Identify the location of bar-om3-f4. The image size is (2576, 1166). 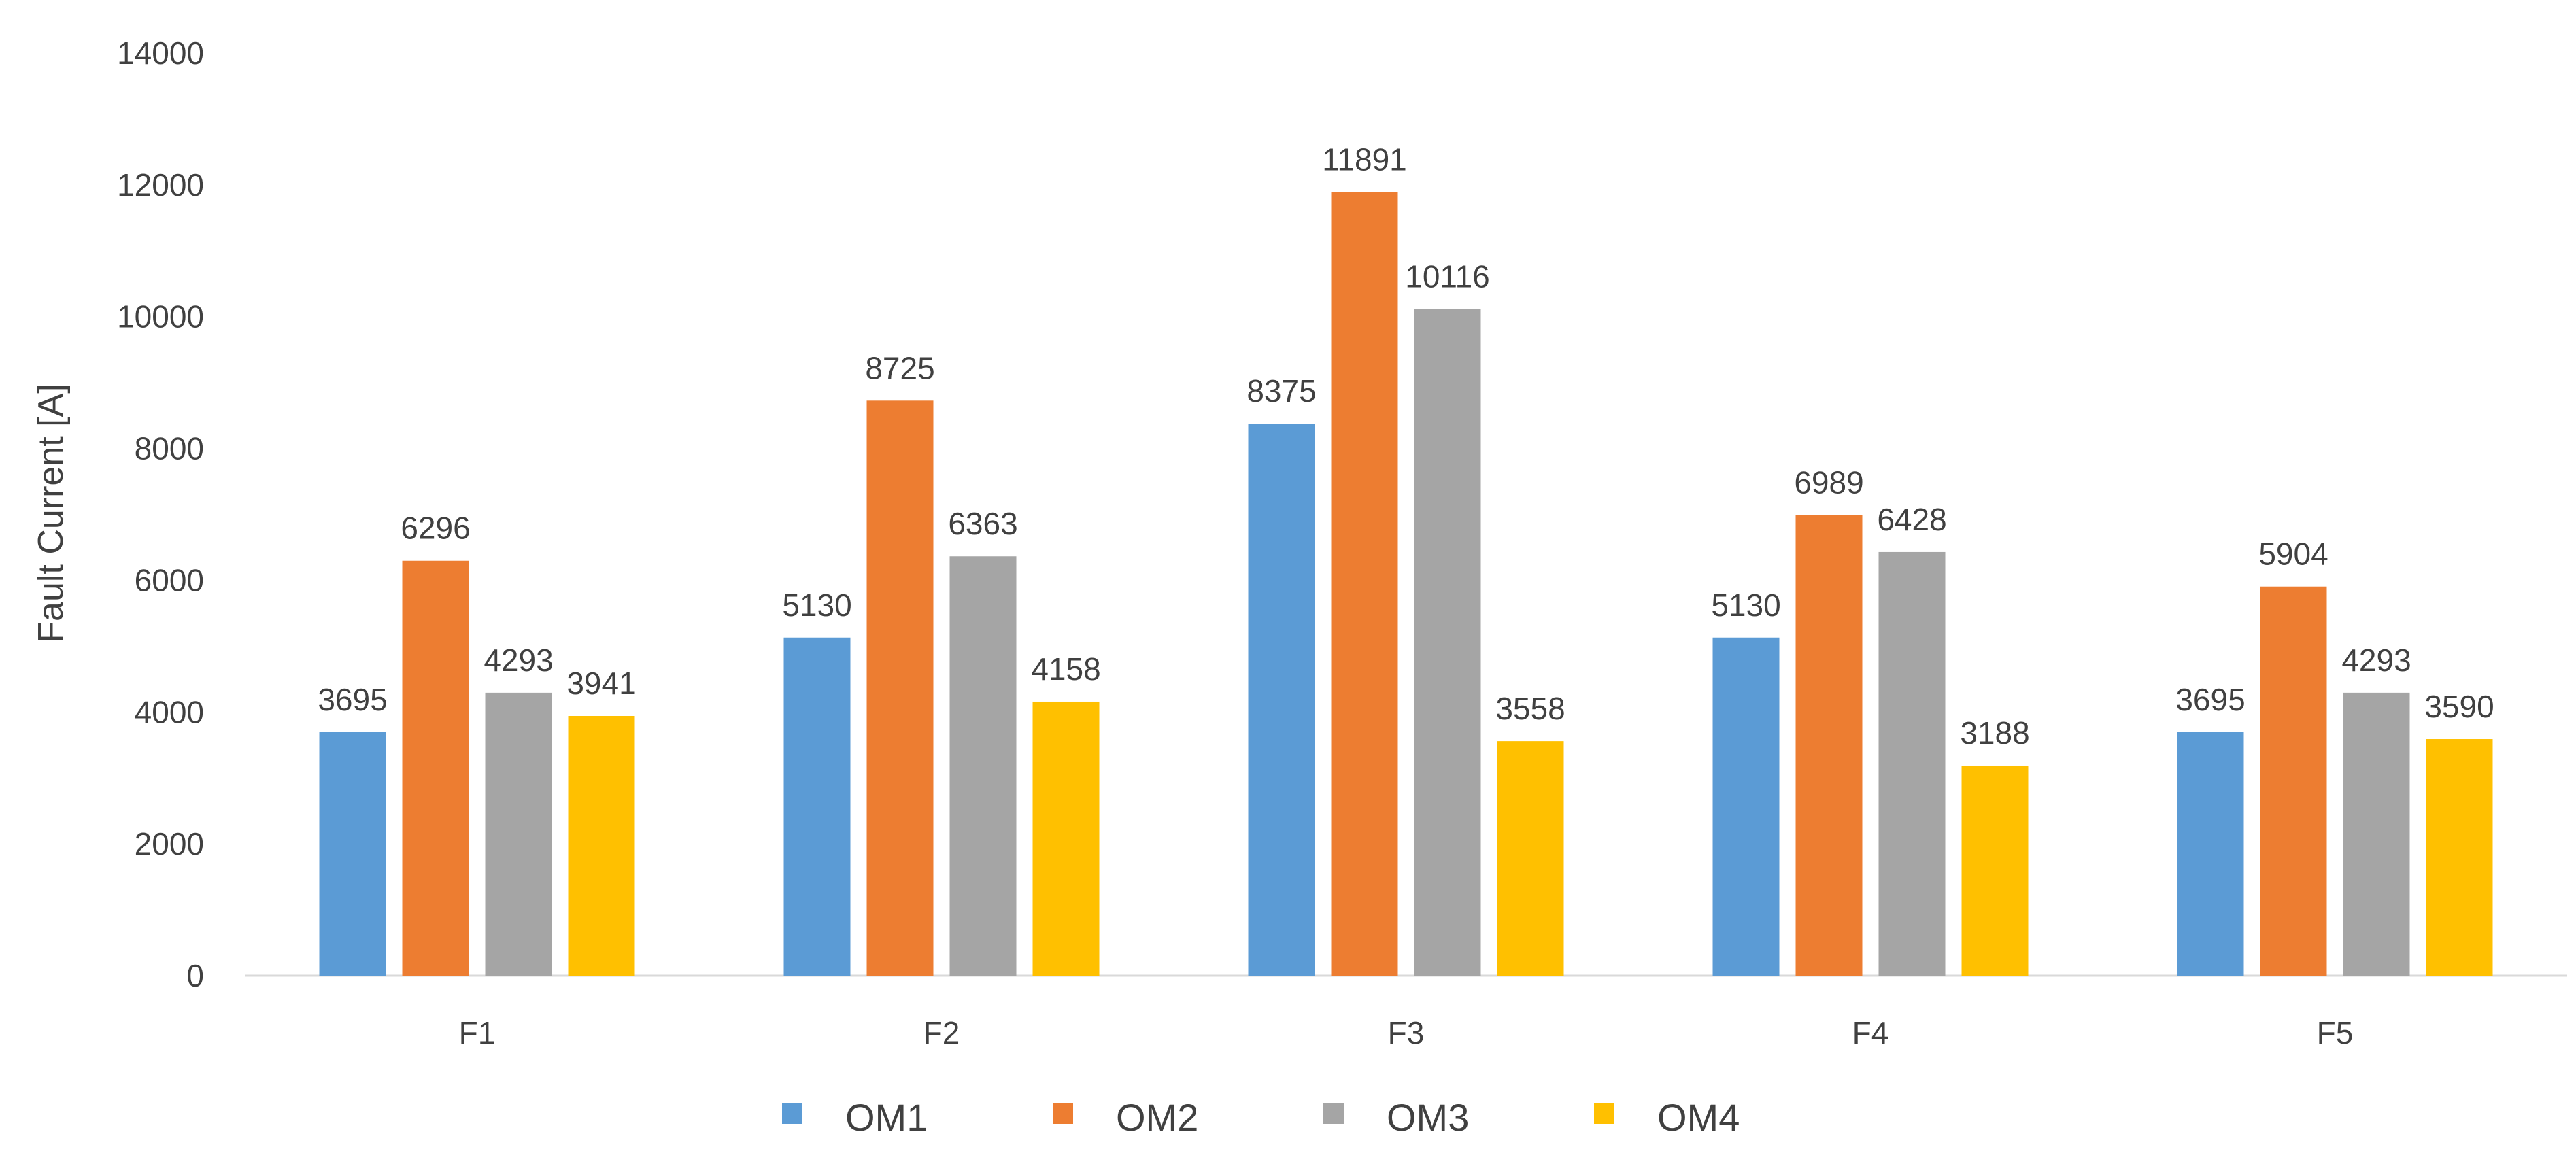
(1912, 764).